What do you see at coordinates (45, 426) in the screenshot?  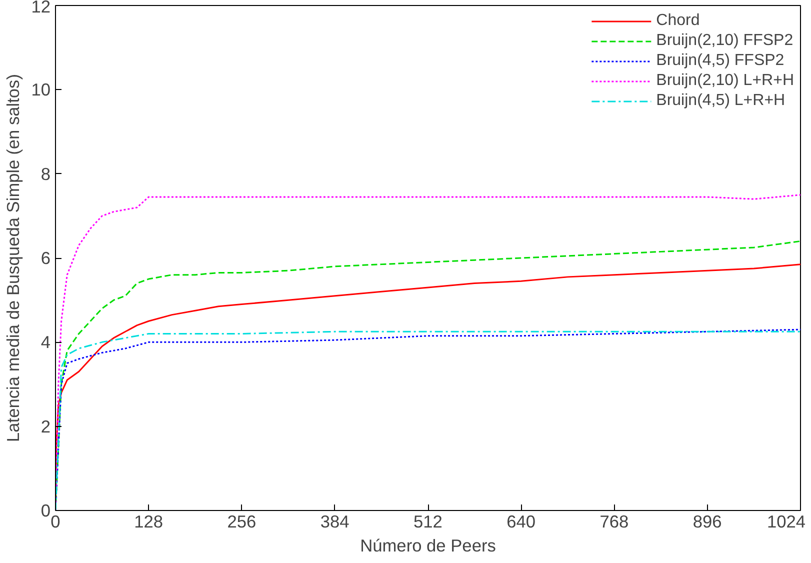 I see `y-tick-label: 2` at bounding box center [45, 426].